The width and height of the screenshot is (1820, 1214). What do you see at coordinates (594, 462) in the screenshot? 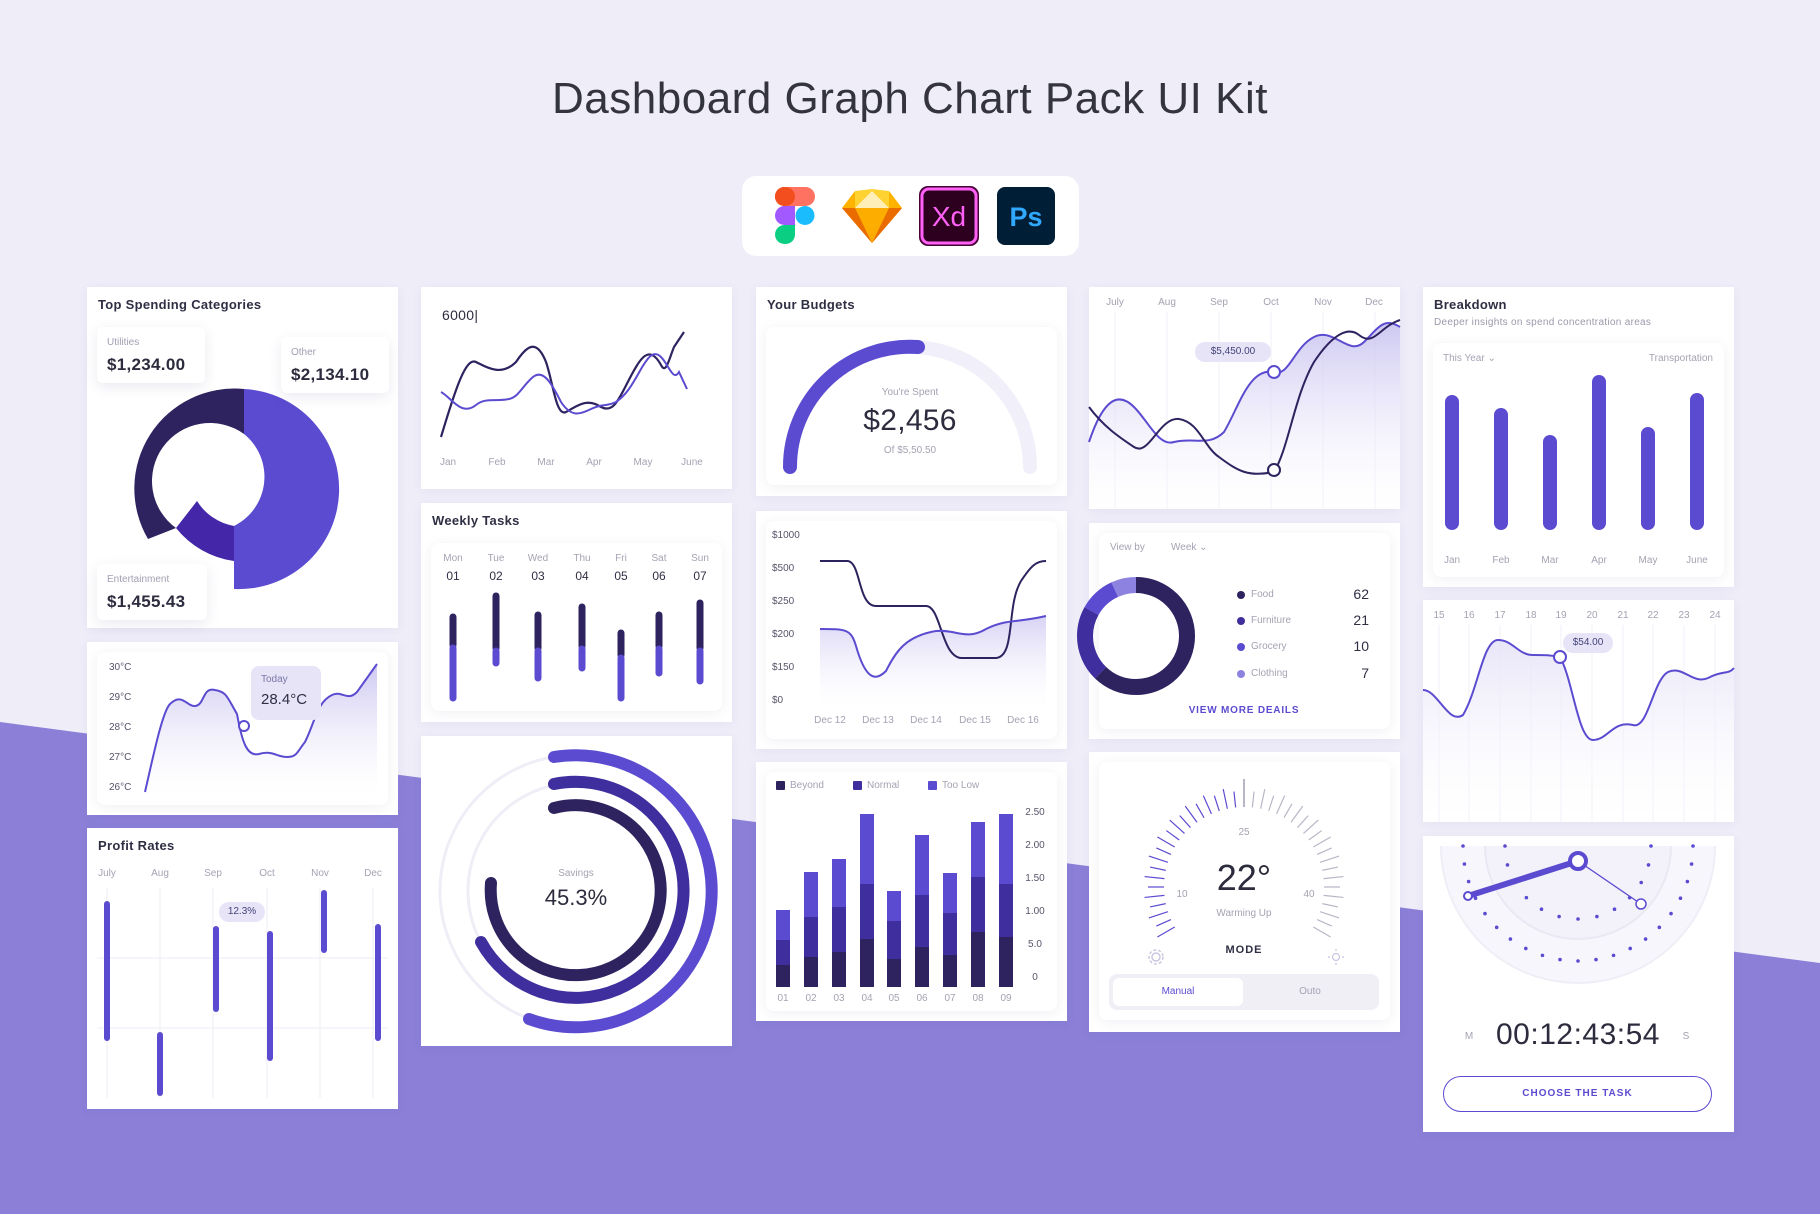
I see `month-tick: Apr` at bounding box center [594, 462].